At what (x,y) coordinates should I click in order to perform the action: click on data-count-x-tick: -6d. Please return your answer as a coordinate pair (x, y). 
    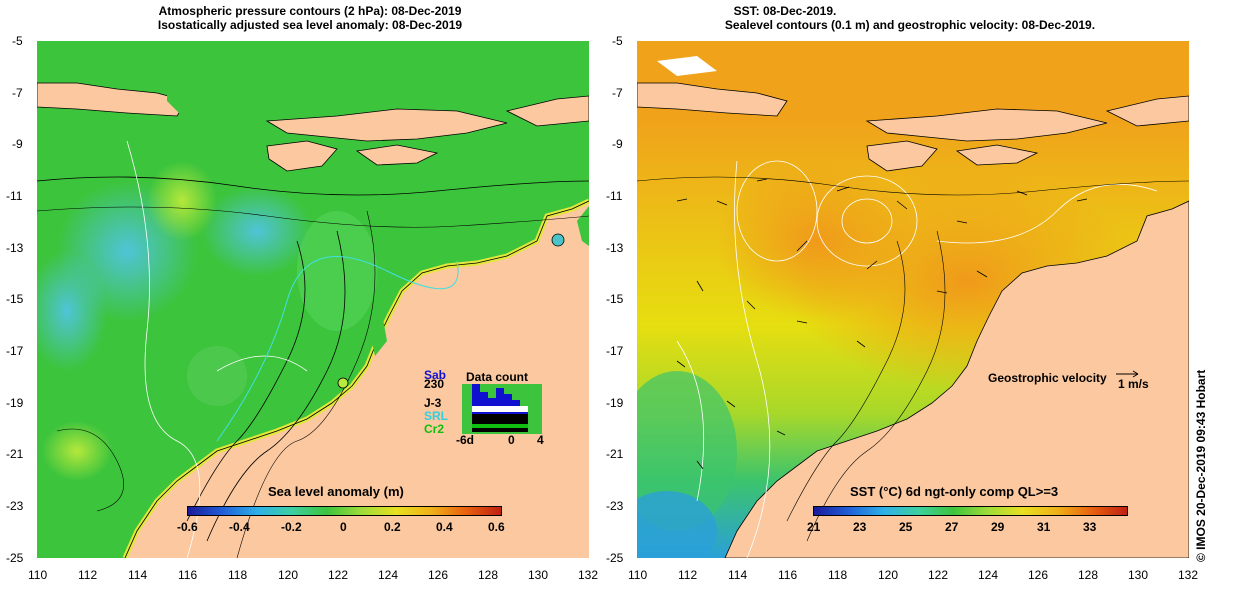
    Looking at the image, I should click on (465, 440).